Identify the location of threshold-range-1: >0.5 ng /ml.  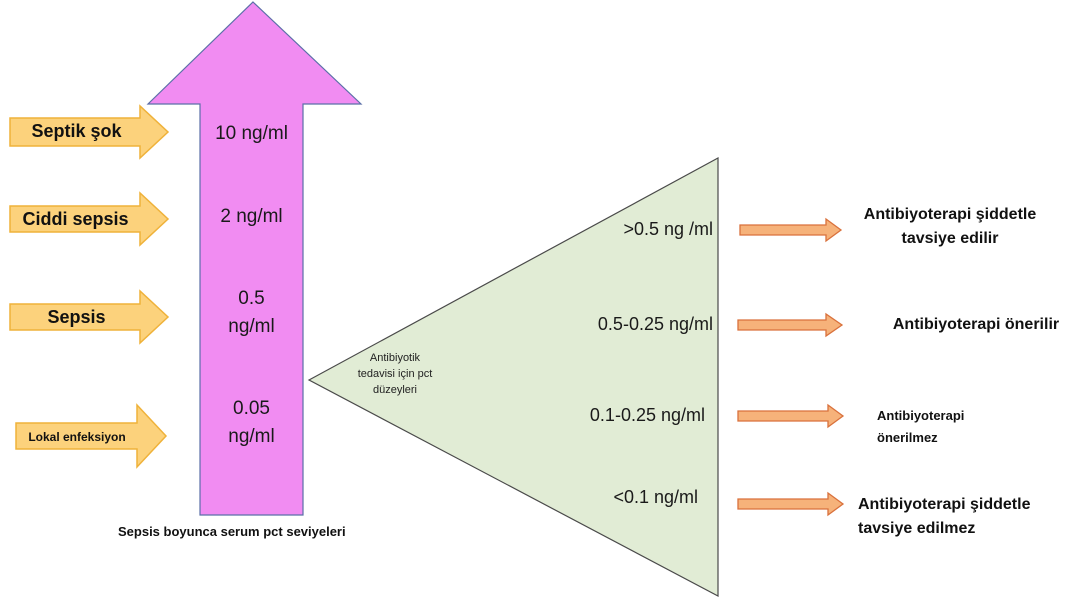
(668, 229).